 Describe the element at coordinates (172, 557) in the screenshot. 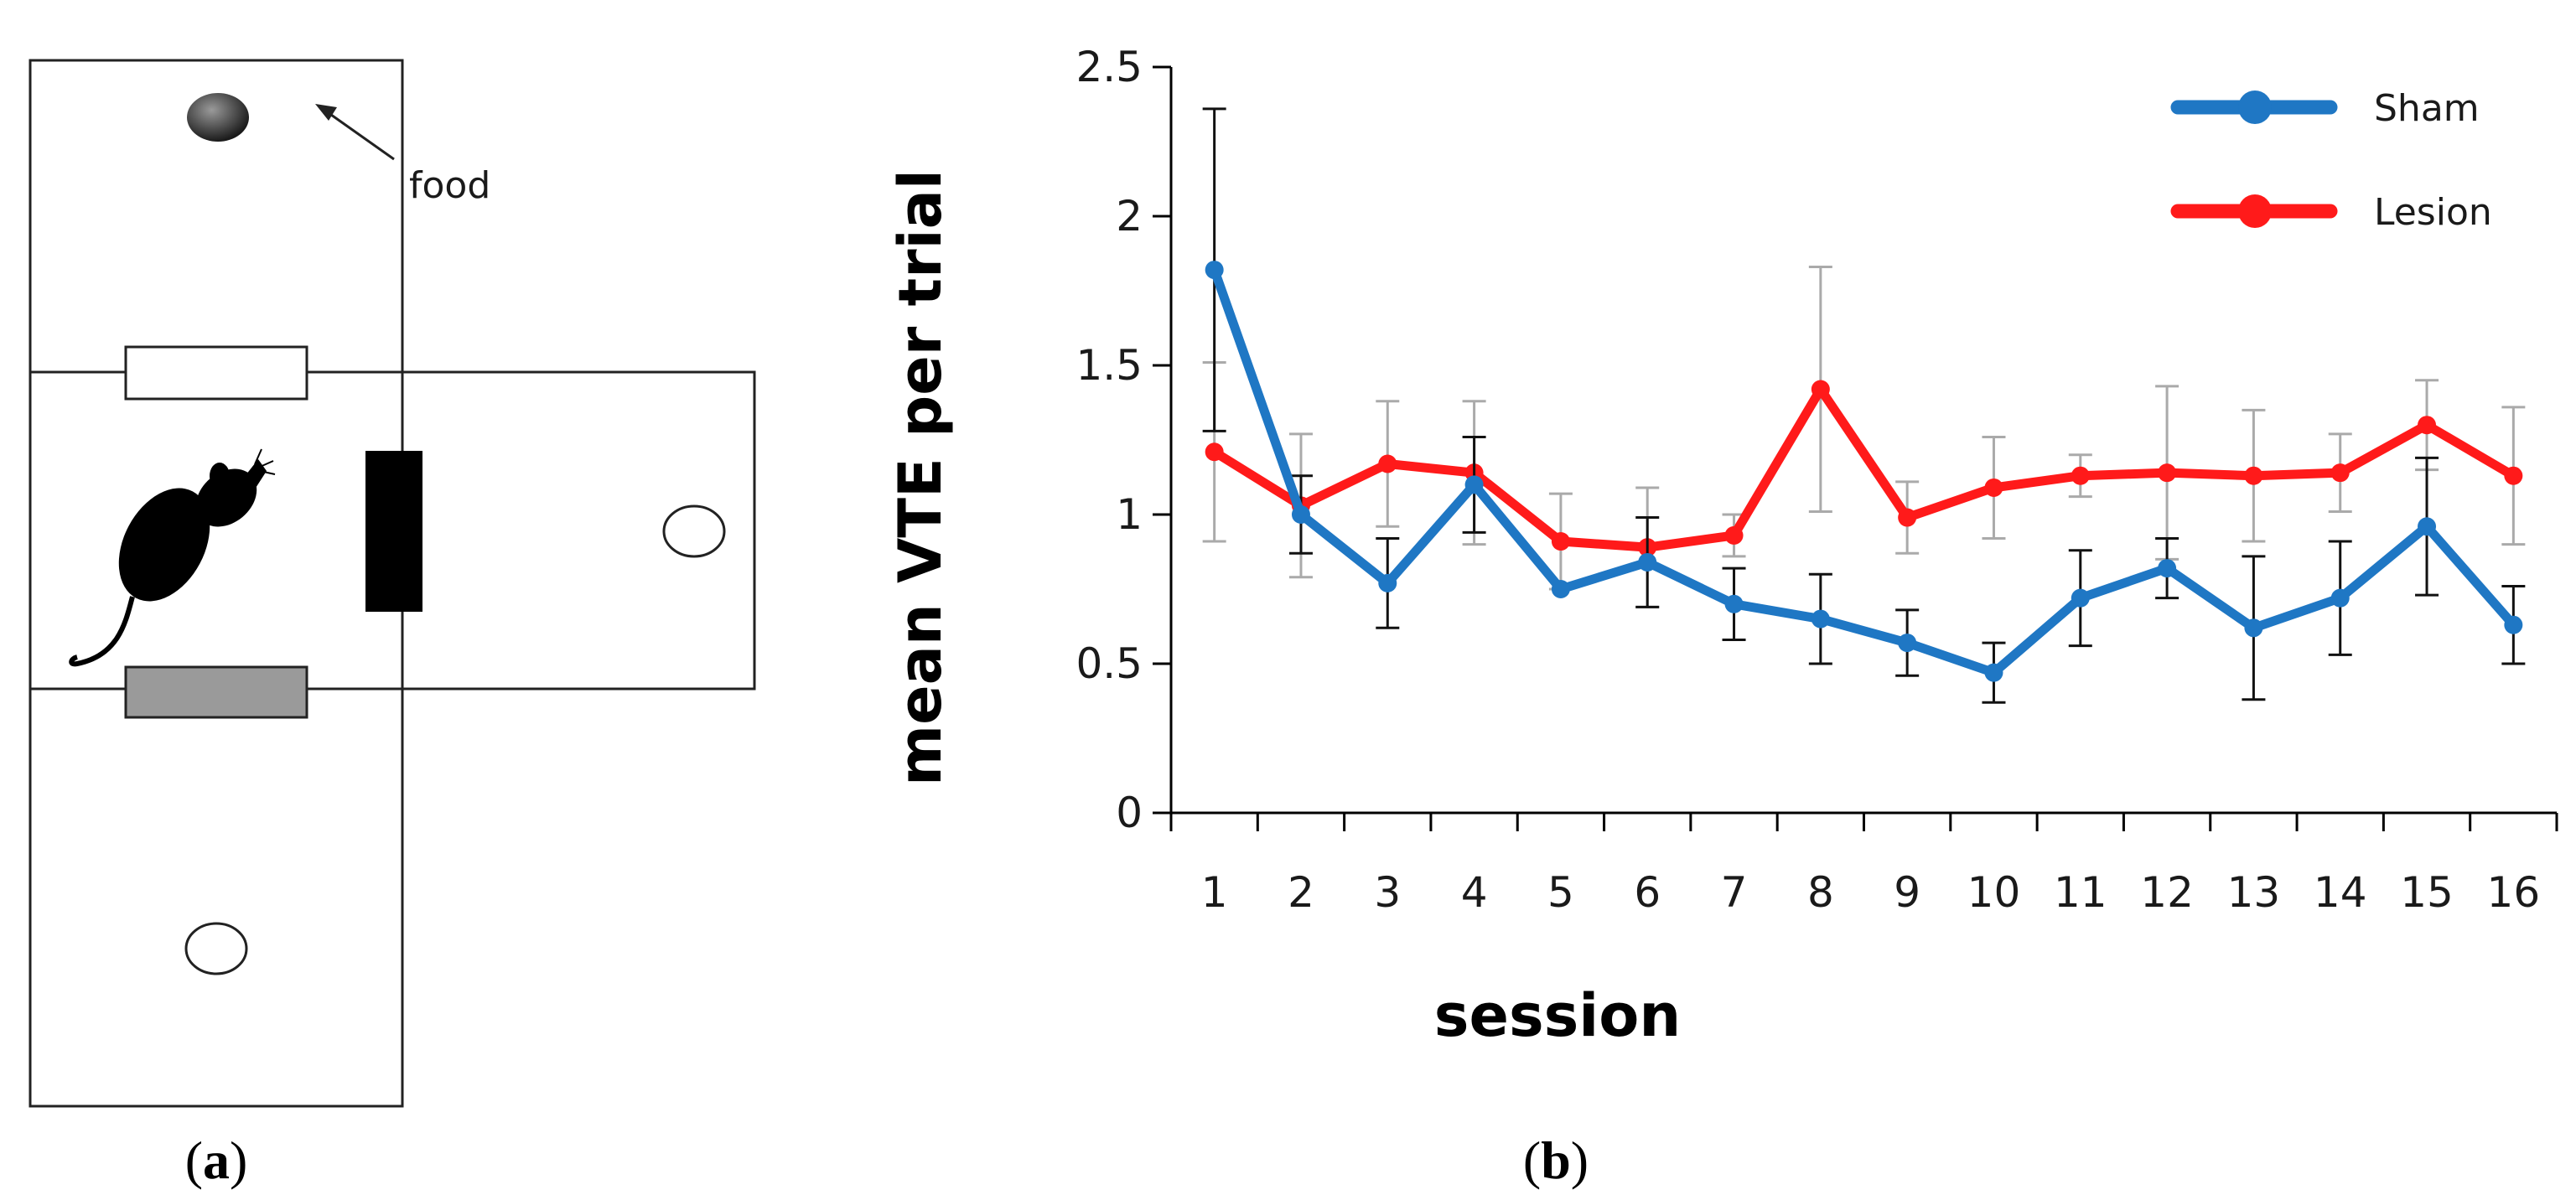

I see `rat-icon` at that location.